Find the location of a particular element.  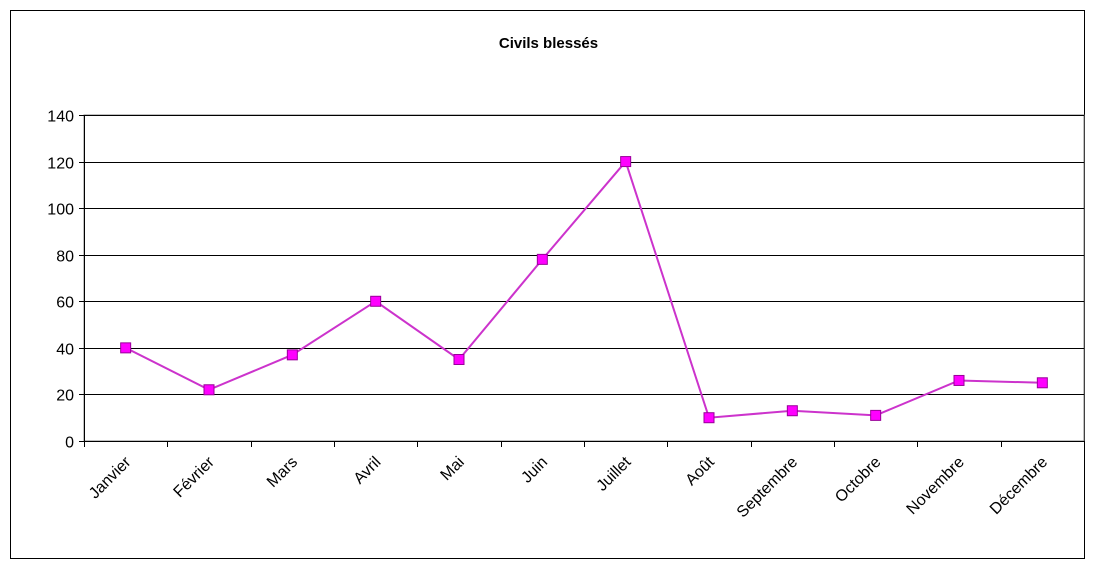

x-tick-label: Février is located at coordinates (195, 477).